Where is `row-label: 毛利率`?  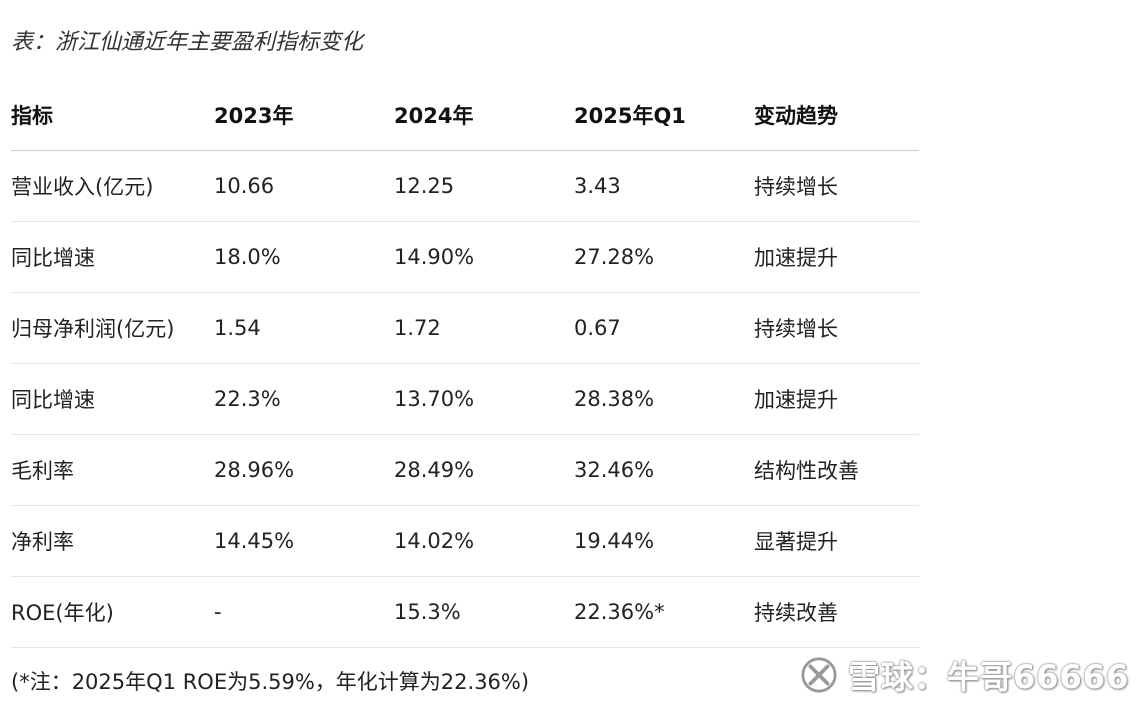 row-label: 毛利率 is located at coordinates (42, 471).